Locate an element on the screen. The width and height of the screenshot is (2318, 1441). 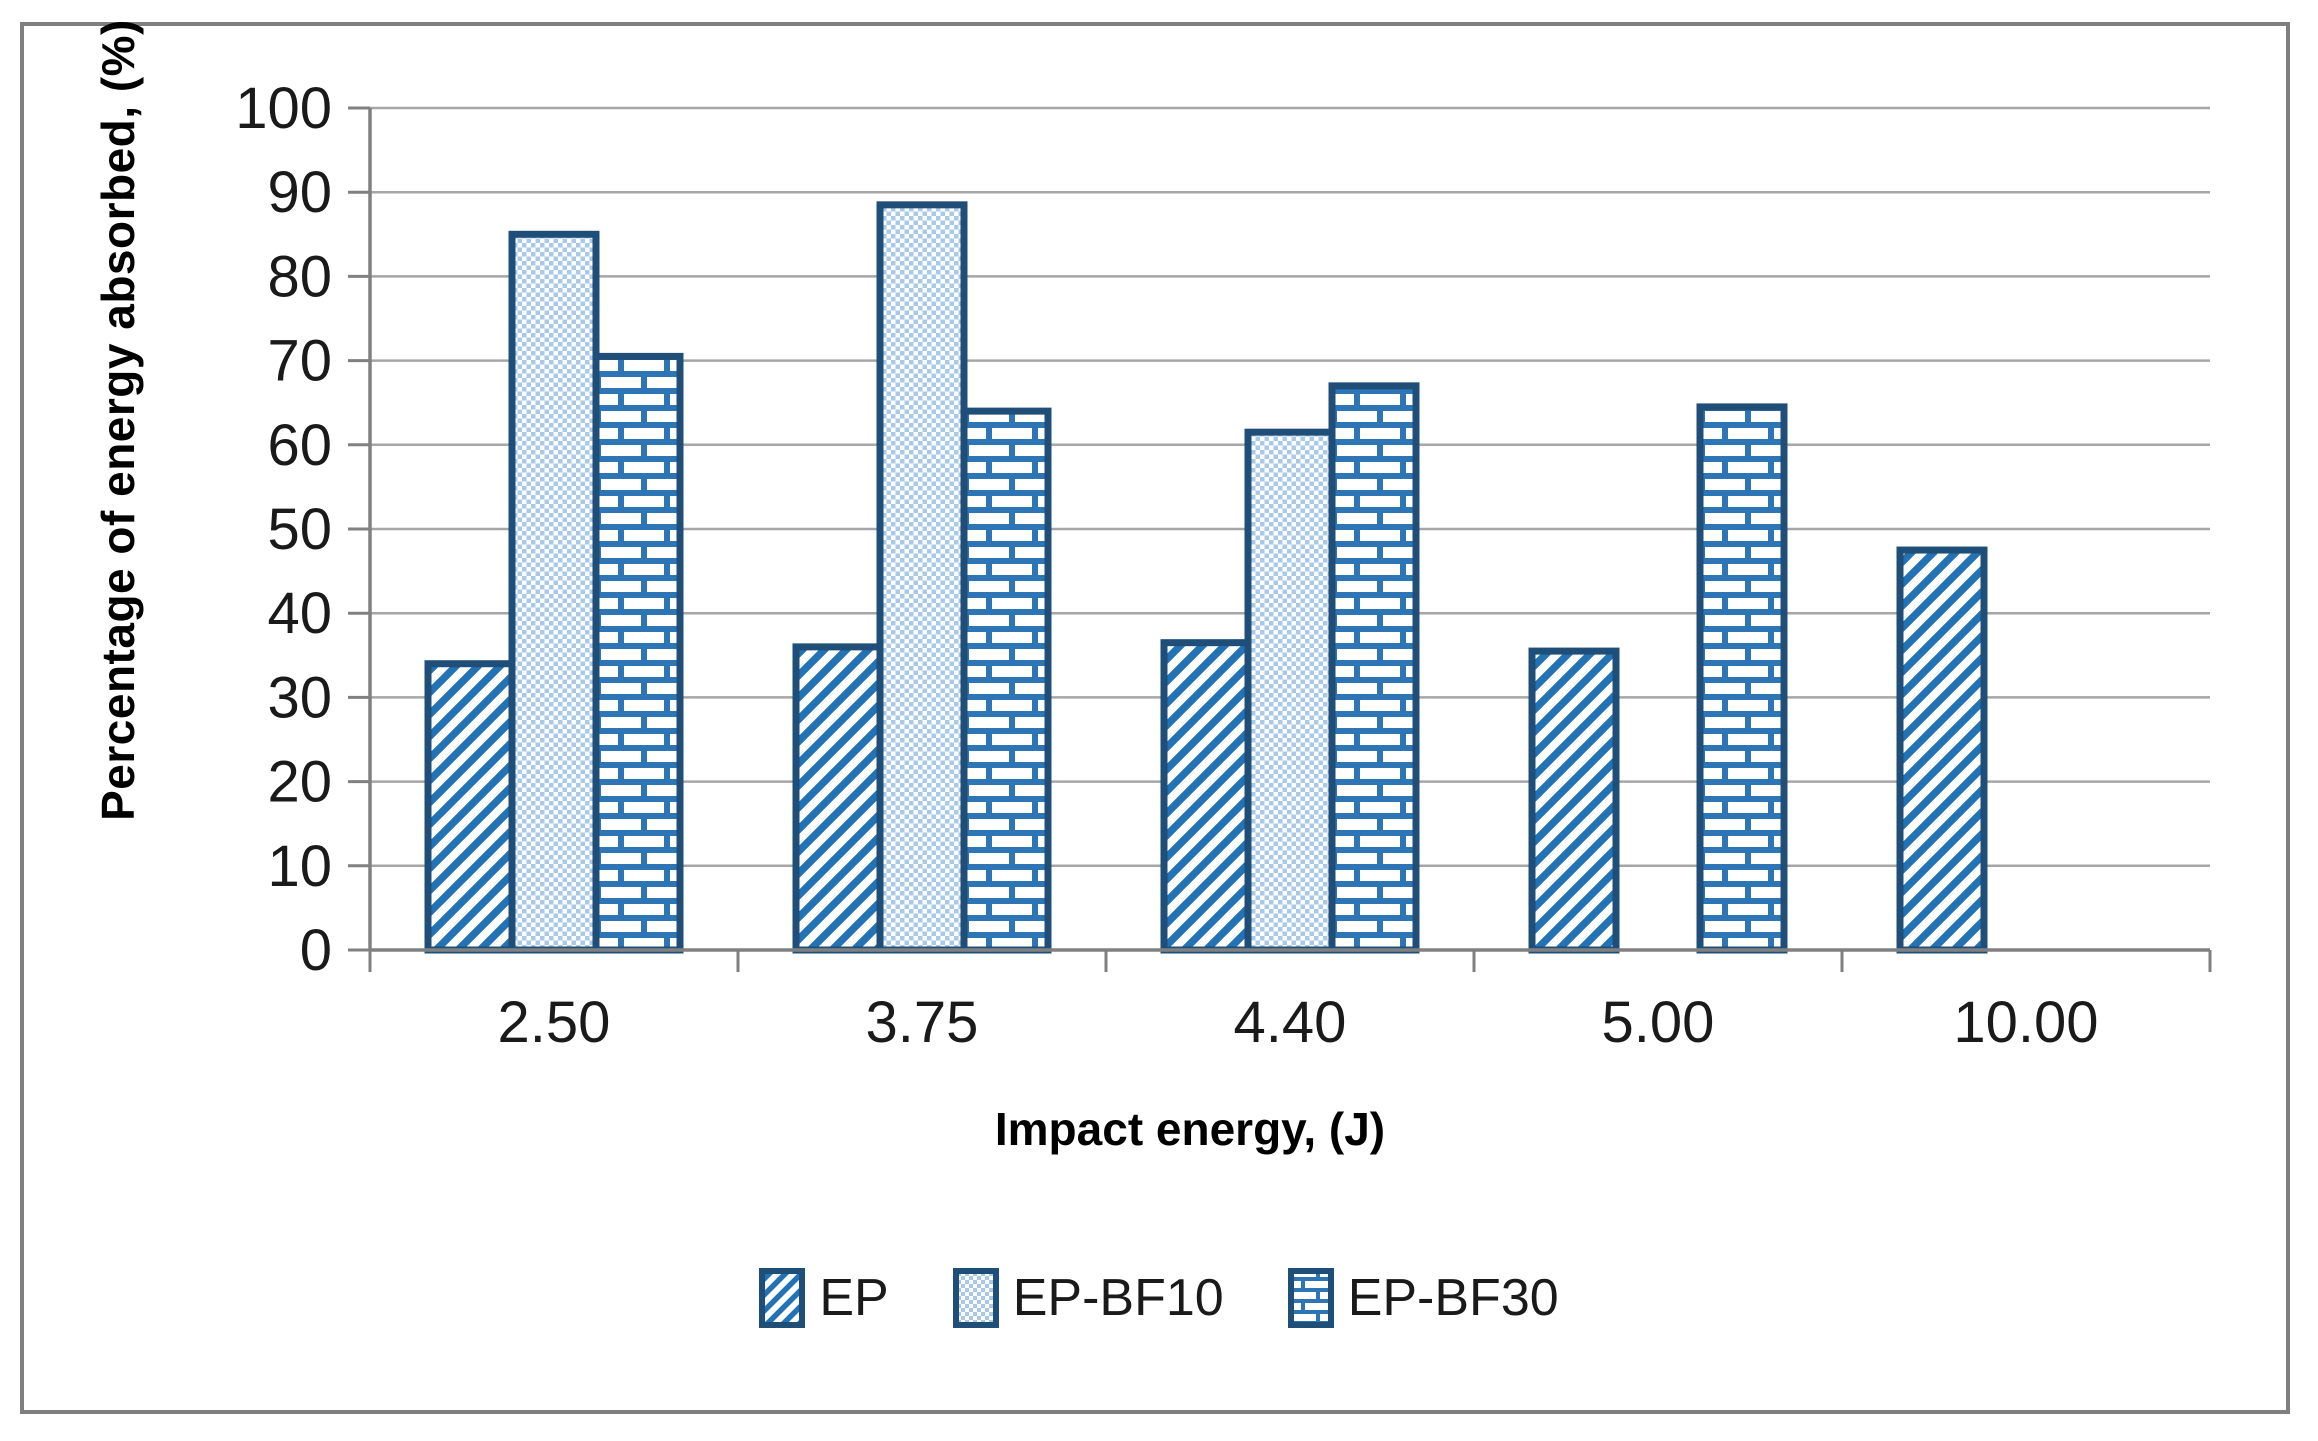
bar-ep-bf10-2.50 is located at coordinates (554, 592).